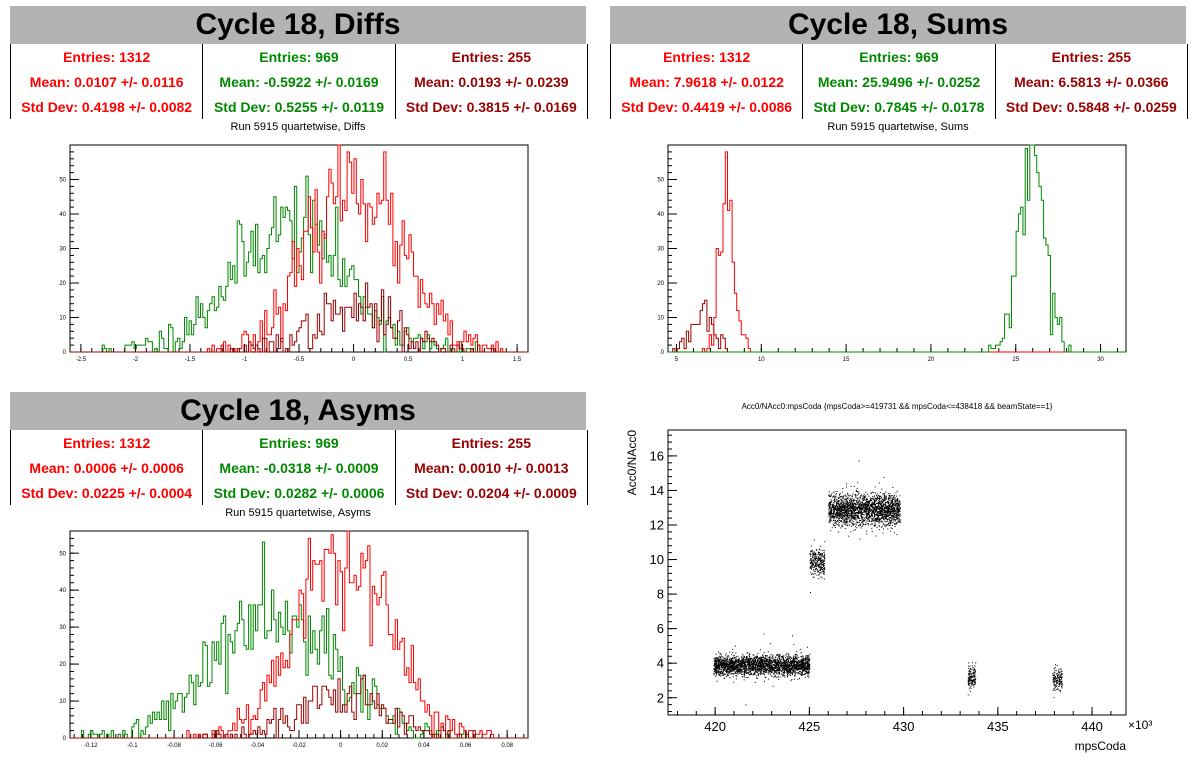  What do you see at coordinates (298, 127) in the screenshot?
I see `chart-title-diffs: Run 5915 quartetwise, Diffs` at bounding box center [298, 127].